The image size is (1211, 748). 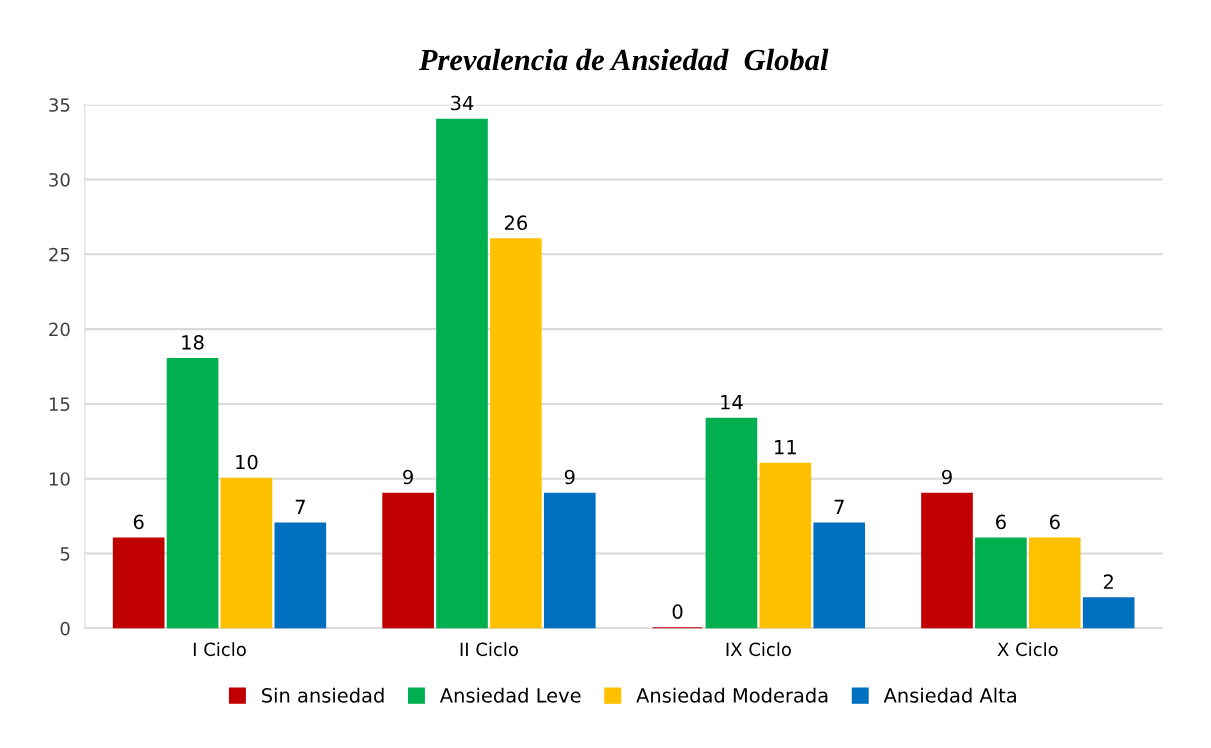 I want to click on data-label: 14, so click(x=732, y=402).